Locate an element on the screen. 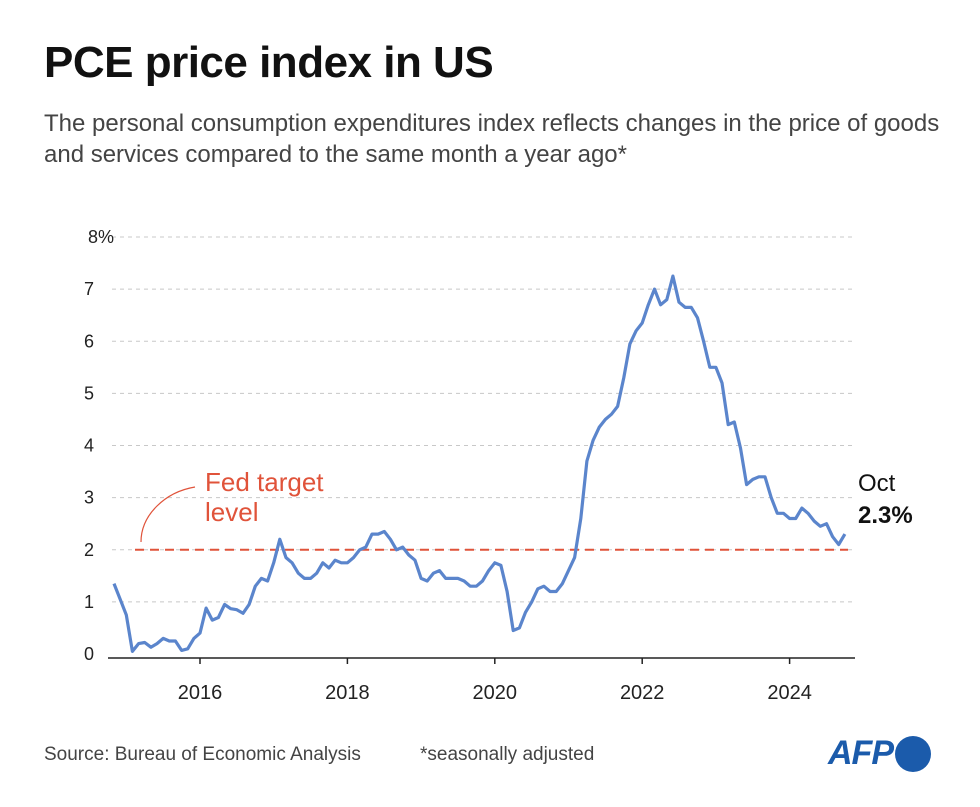 This screenshot has height=807, width=980. y-tick-label: 4 is located at coordinates (89, 446).